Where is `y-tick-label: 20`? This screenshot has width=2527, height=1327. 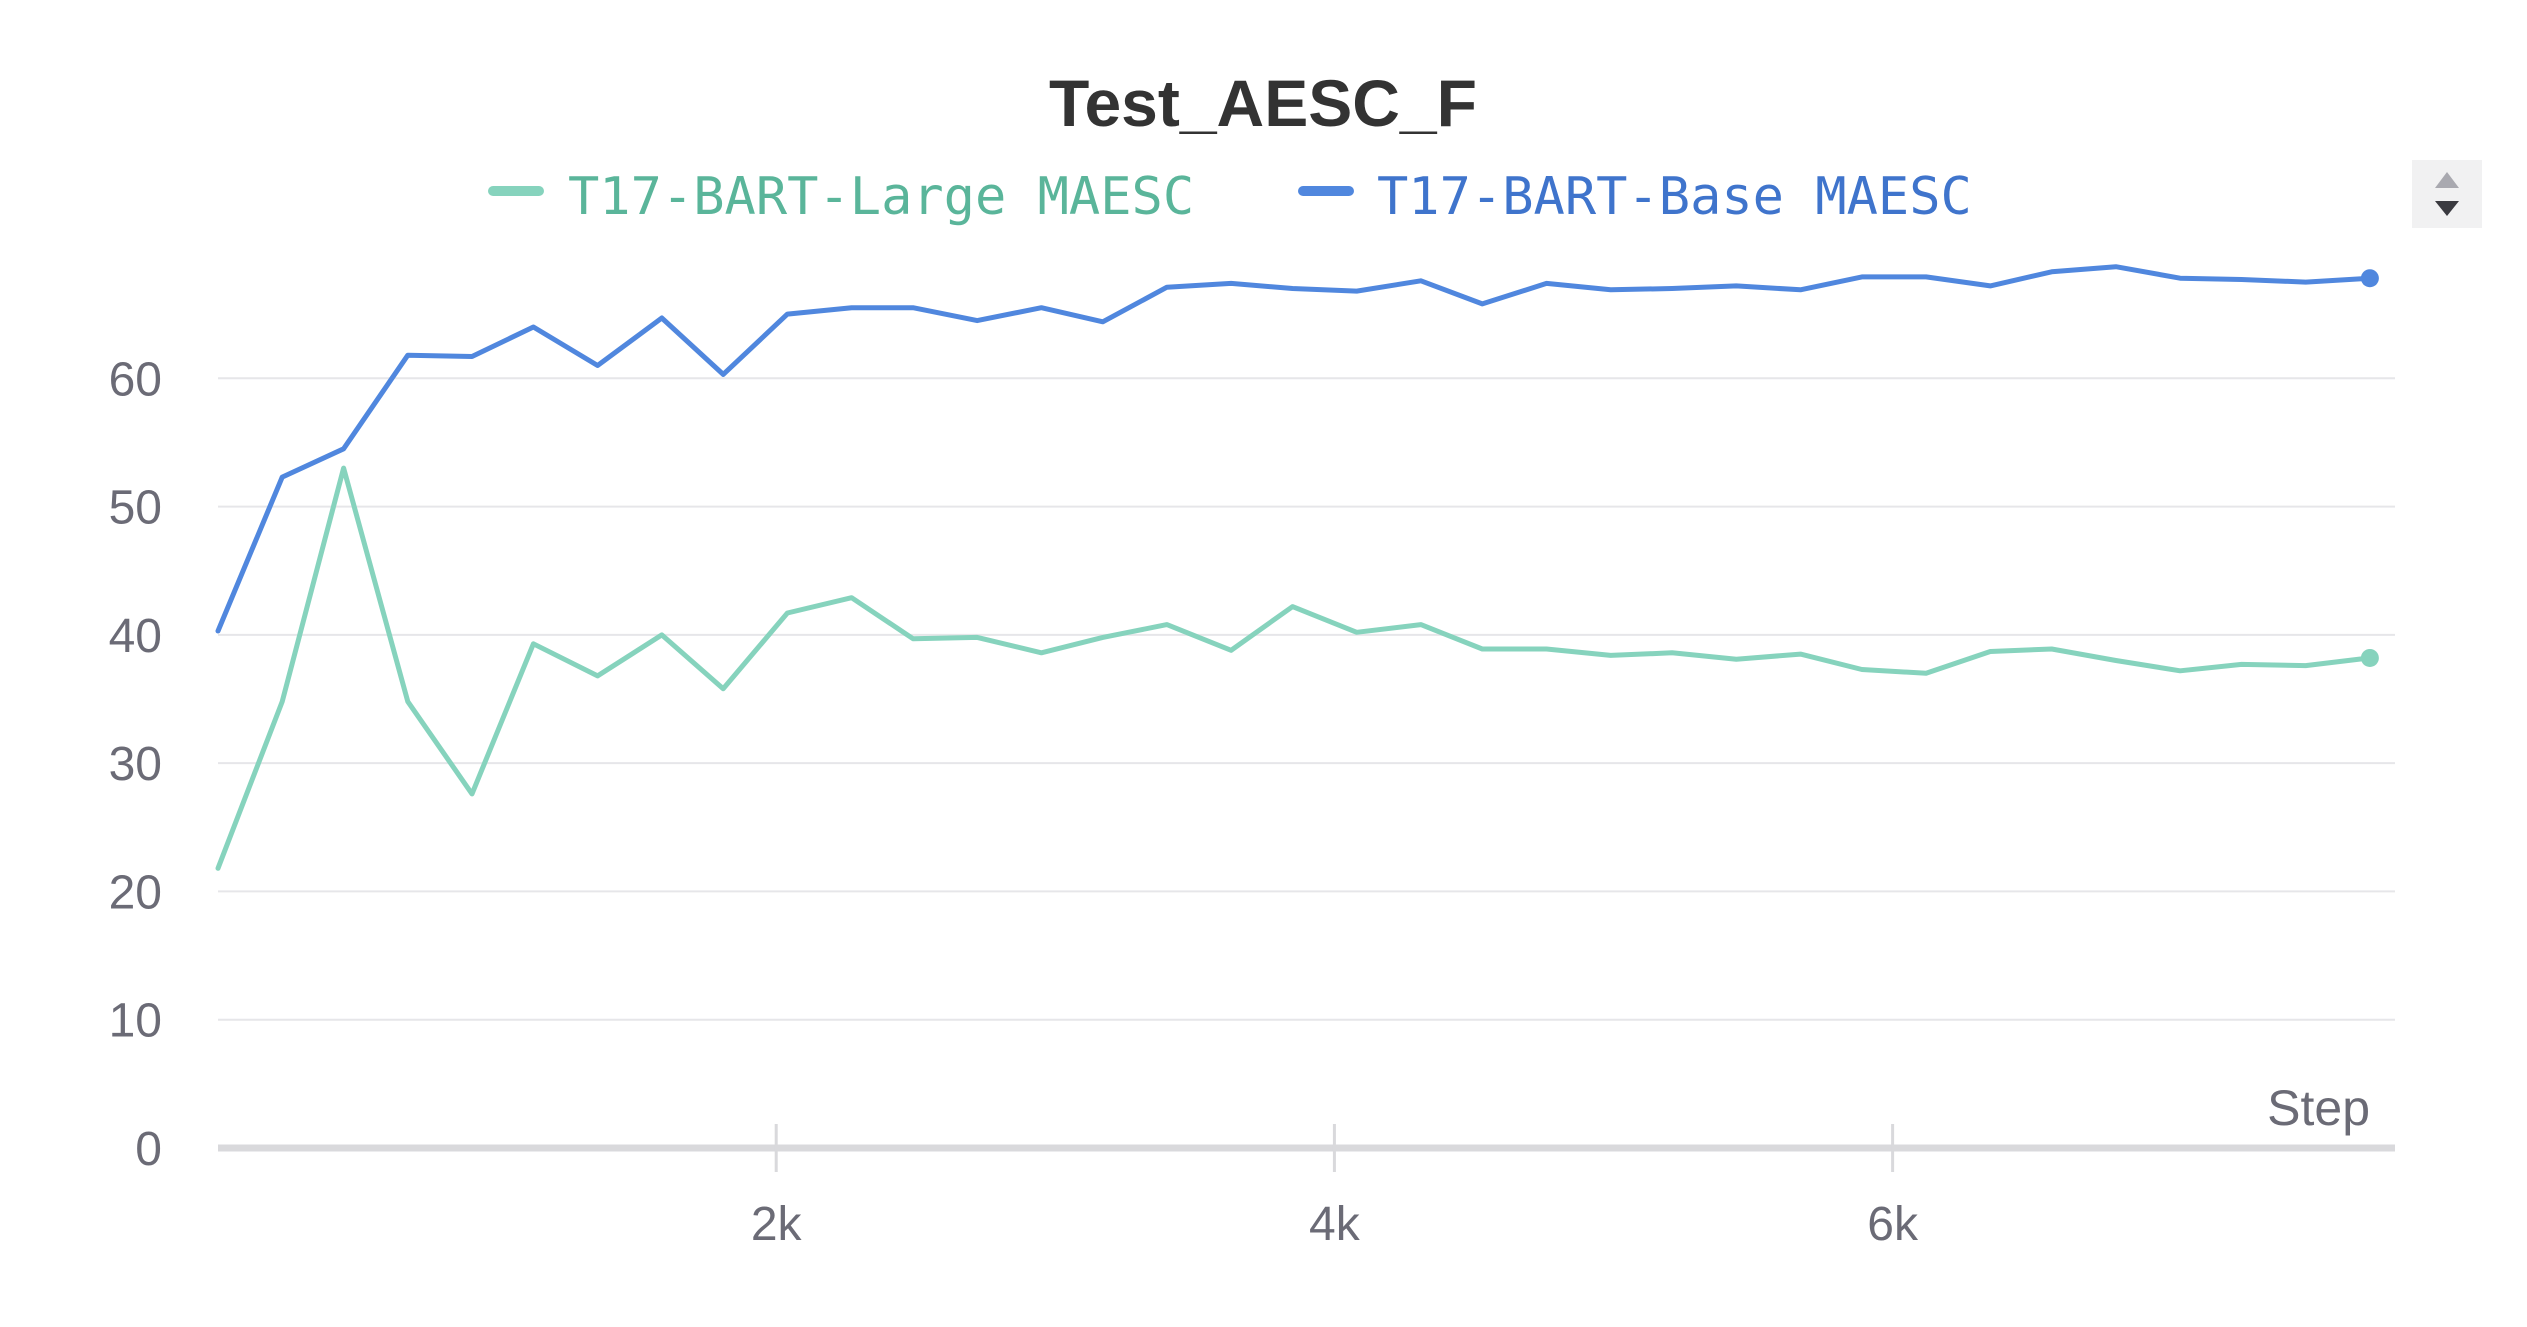 y-tick-label: 20 is located at coordinates (135, 892).